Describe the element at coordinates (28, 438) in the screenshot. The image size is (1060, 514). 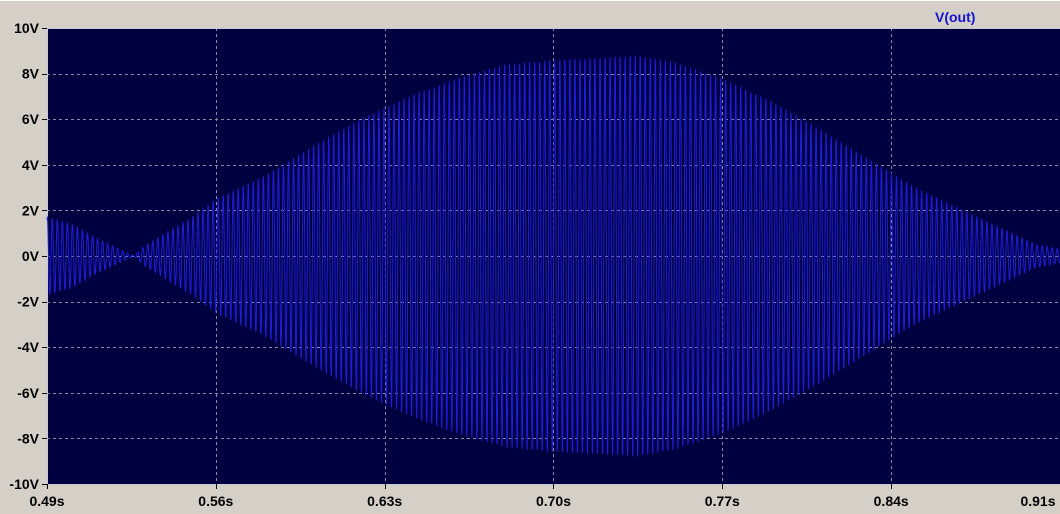
I see `y-tick-label: -8V` at that location.